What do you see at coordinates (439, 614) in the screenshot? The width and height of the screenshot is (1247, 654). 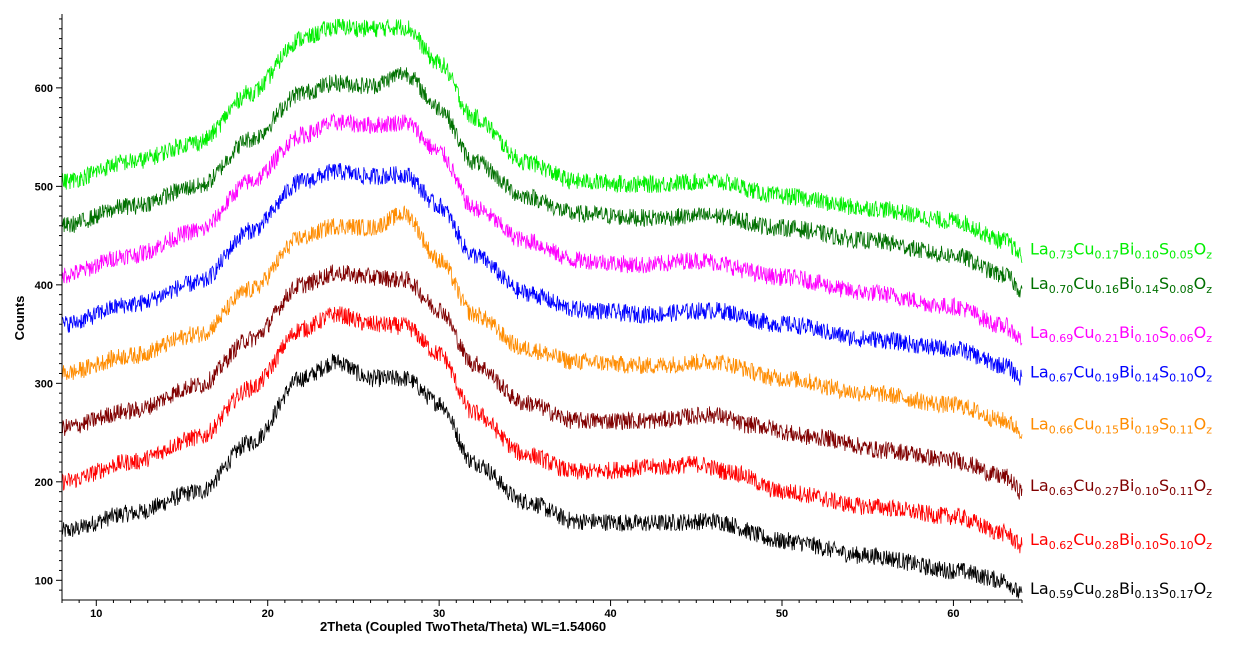 I see `x-tick-label: 30` at bounding box center [439, 614].